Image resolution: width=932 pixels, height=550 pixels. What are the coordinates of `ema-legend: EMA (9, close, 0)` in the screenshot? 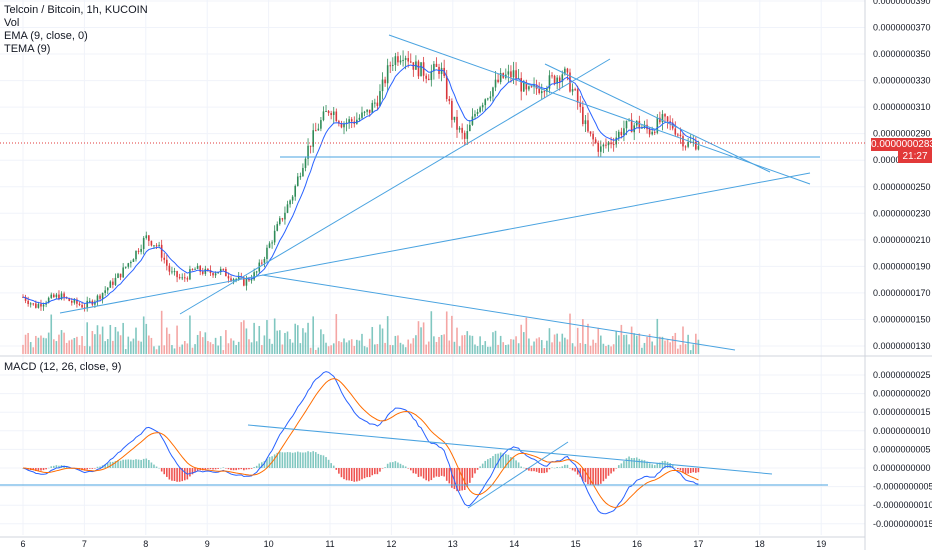 It's located at (46, 36).